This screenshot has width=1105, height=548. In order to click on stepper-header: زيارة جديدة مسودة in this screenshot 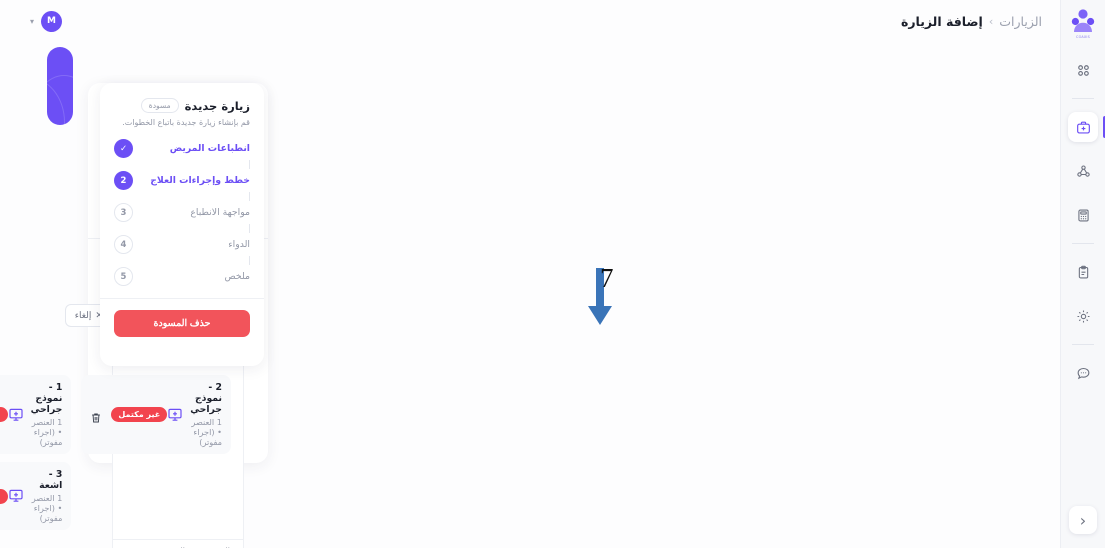, I will do `click(182, 105)`.